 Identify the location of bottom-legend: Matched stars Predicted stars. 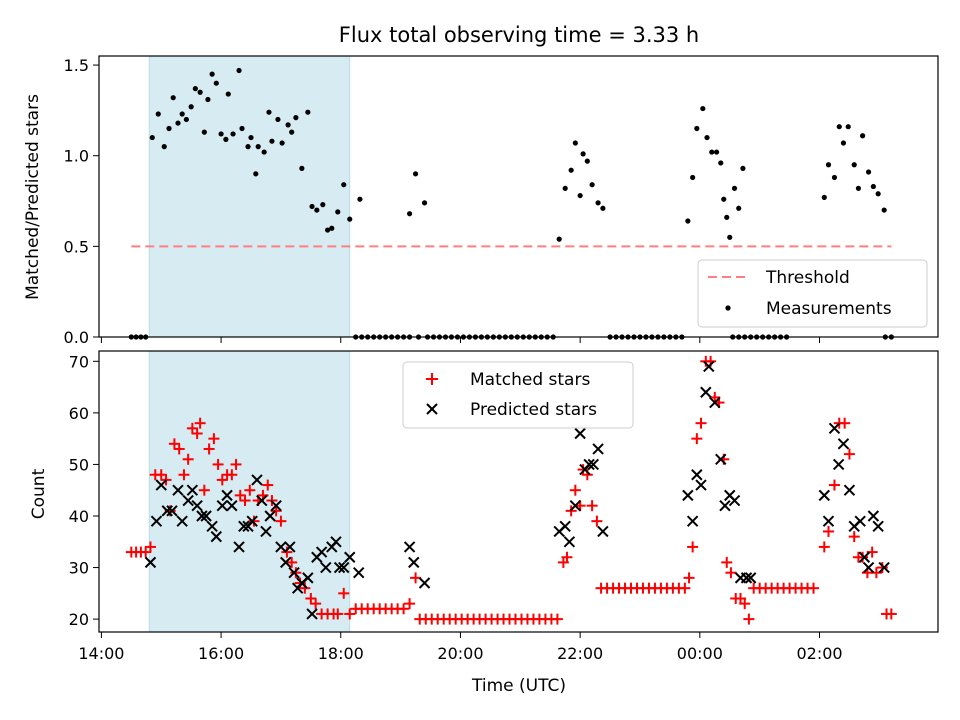
(518, 395).